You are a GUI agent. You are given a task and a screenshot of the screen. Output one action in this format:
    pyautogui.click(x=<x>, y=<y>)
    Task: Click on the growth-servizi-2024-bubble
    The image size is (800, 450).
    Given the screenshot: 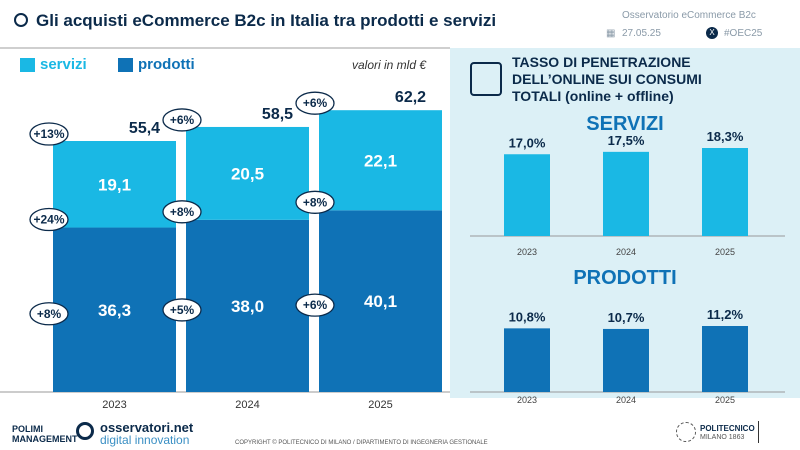 What is the action you would take?
    pyautogui.click(x=182, y=212)
    